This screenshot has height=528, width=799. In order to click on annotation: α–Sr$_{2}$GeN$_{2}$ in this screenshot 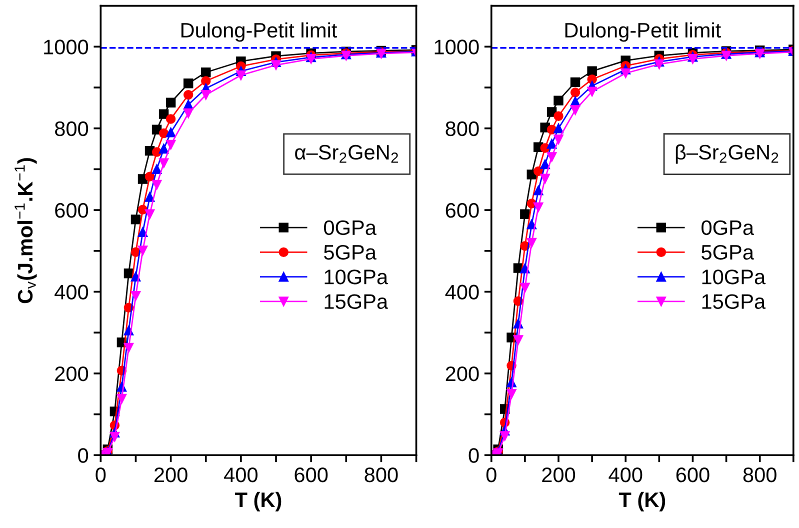, I will do `click(346, 153)`.